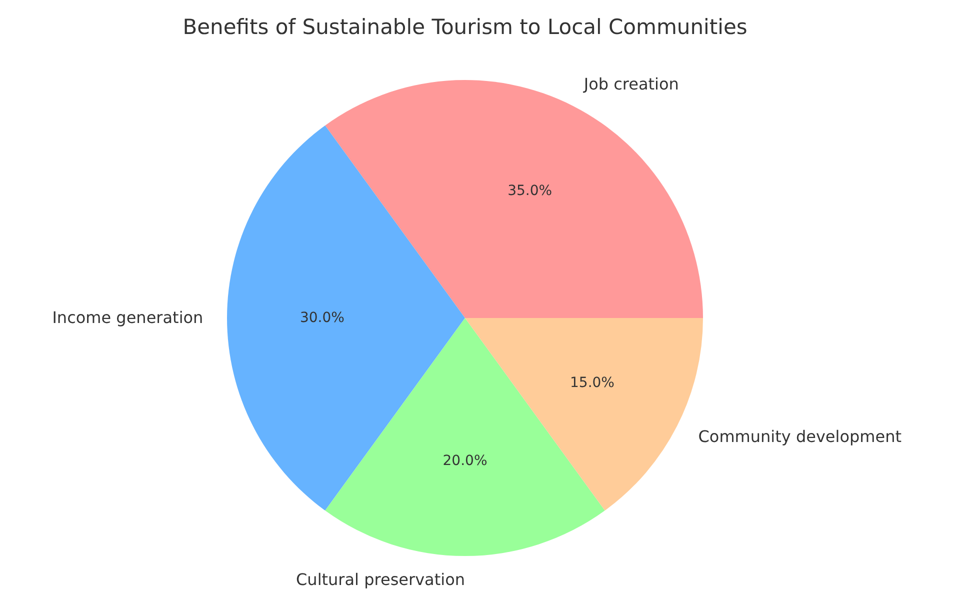 This screenshot has height=592, width=954. Describe the element at coordinates (465, 460) in the screenshot. I see `data-label: 20.0%` at that location.